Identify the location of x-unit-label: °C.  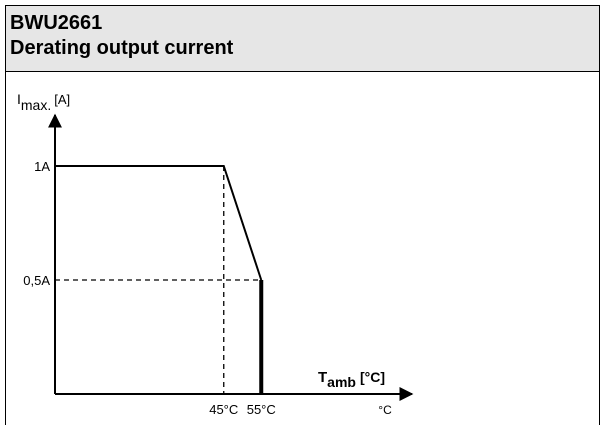
(385, 410).